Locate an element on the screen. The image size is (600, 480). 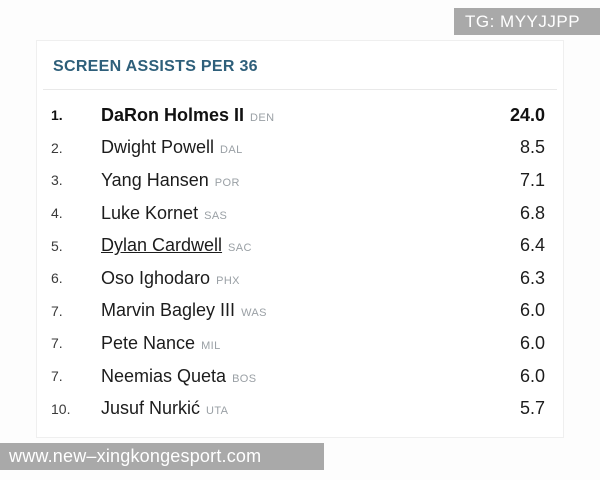
stat-value: 24.0 is located at coordinates (527, 114).